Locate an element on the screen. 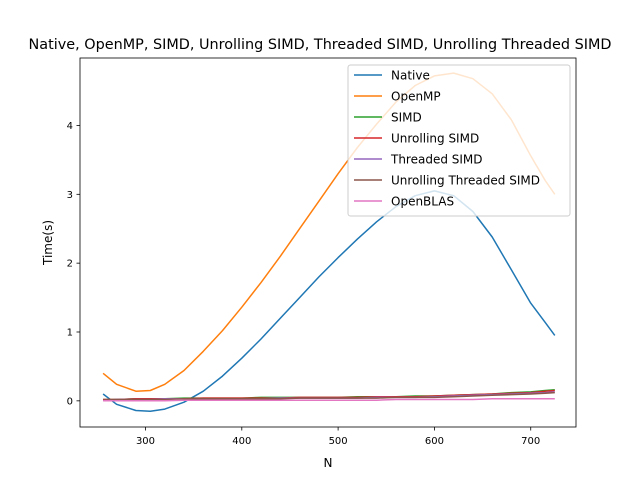 This screenshot has height=480, width=640. legend-label: OpenBLAS is located at coordinates (422, 202).